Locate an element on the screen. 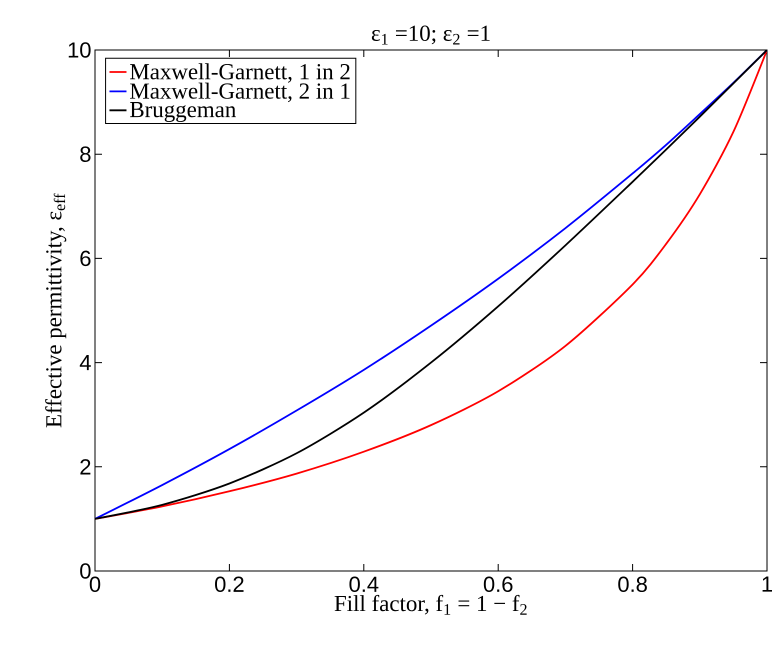  x-tick-label: 1 is located at coordinates (767, 584).